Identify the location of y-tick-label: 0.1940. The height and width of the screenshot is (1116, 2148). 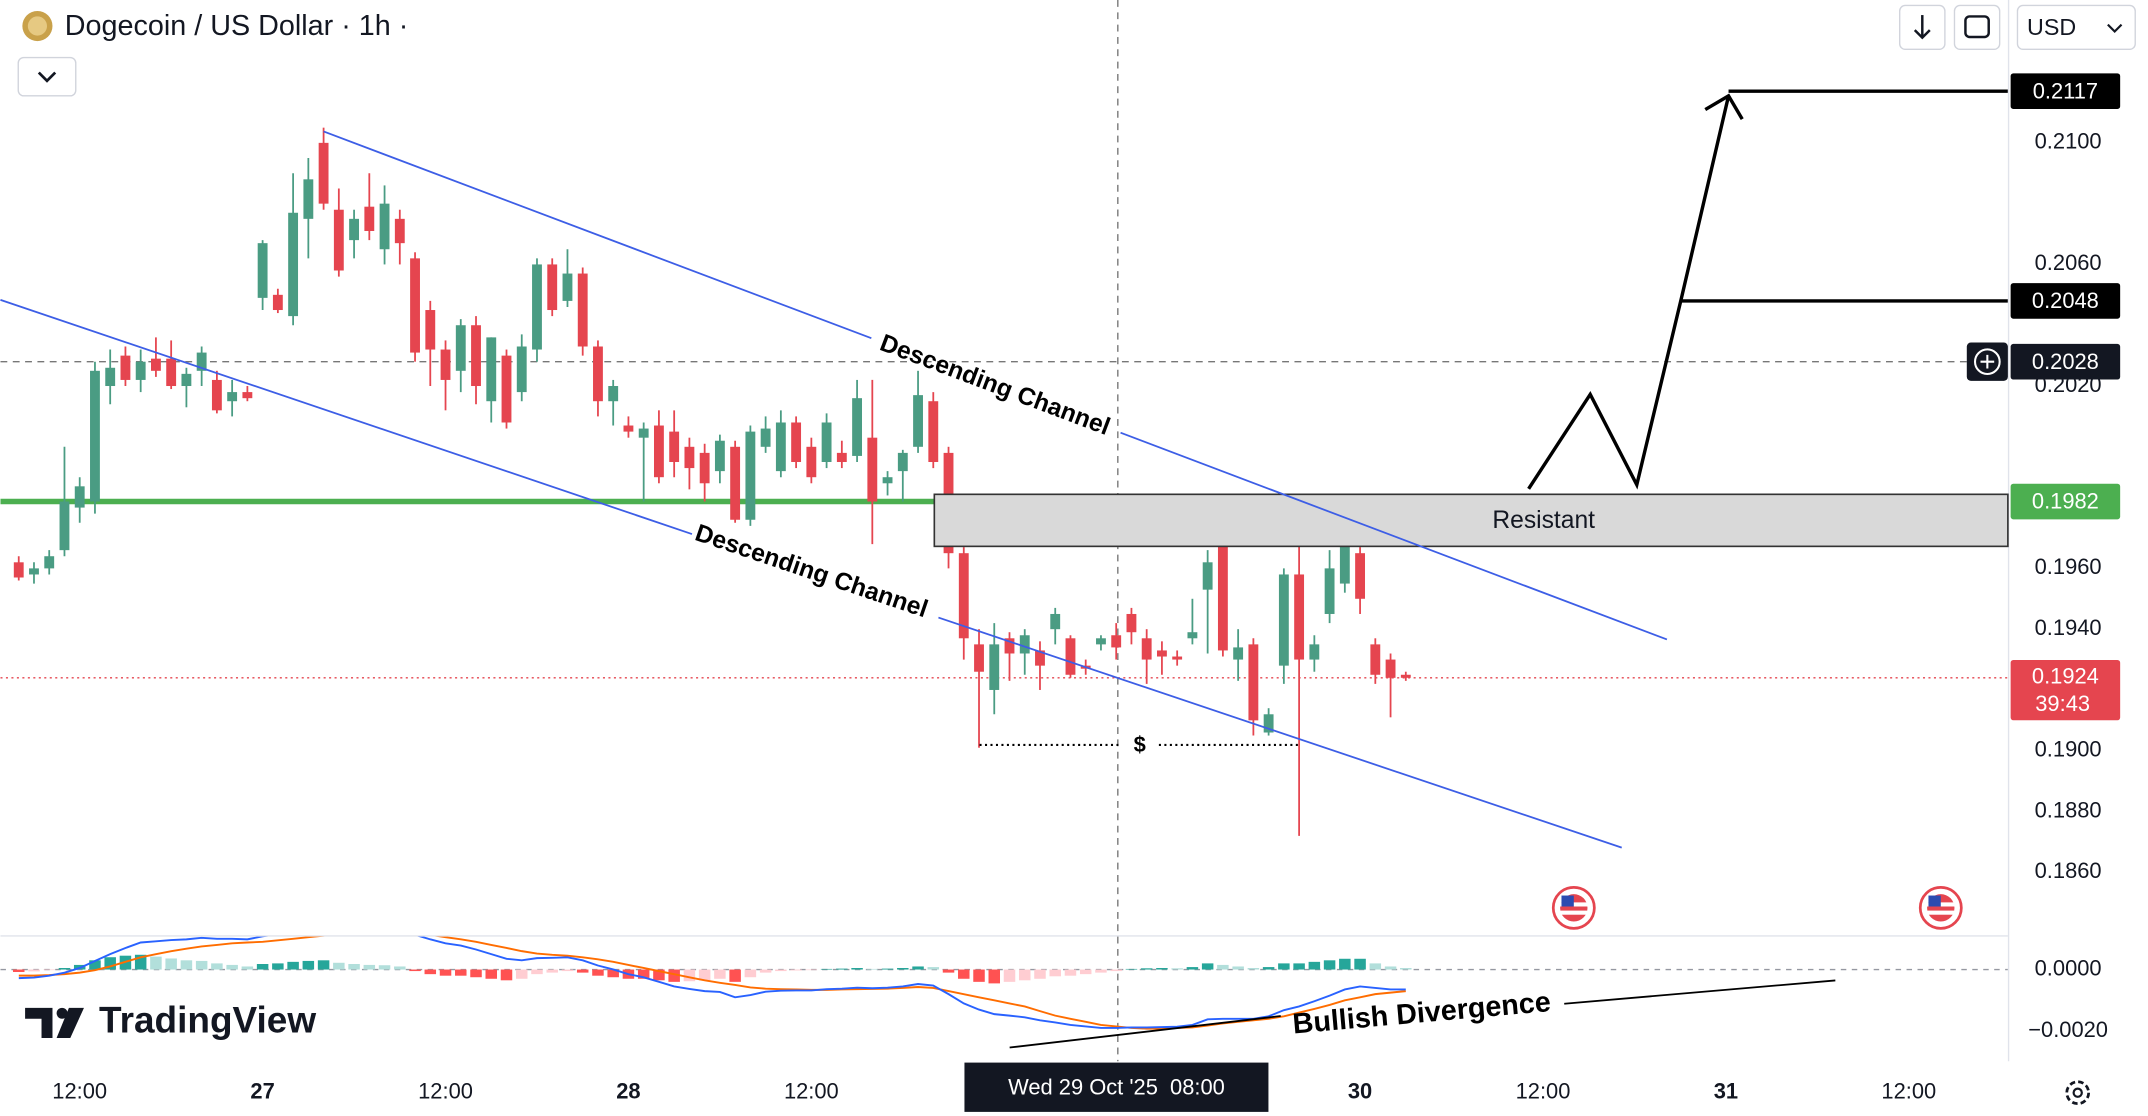
(2068, 627).